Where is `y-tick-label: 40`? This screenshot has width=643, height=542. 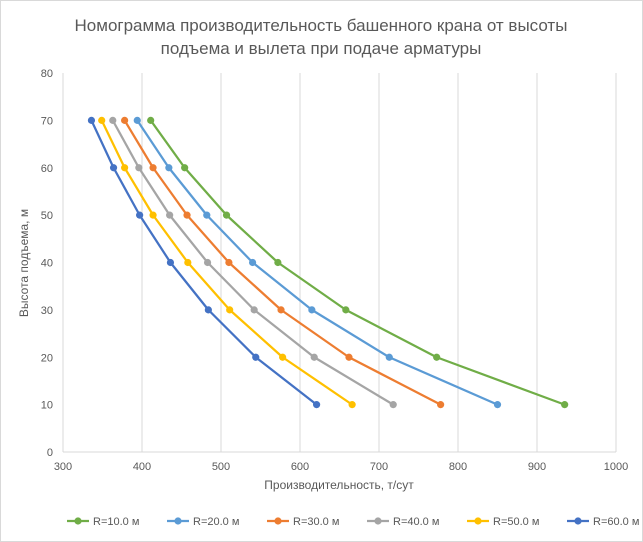 y-tick-label: 40 is located at coordinates (47, 264).